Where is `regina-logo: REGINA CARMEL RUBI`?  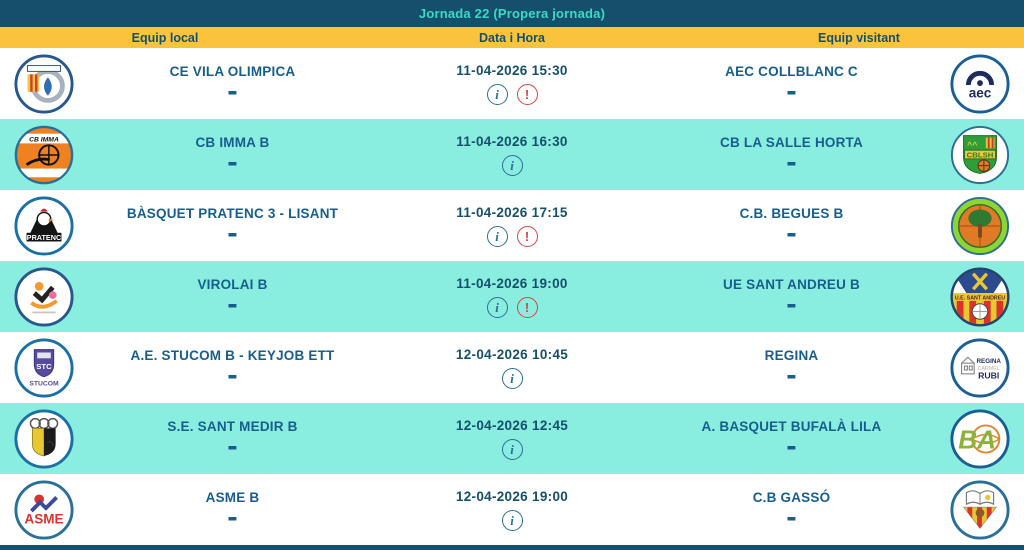
regina-logo: REGINA CARMEL RUBI is located at coordinates (980, 367).